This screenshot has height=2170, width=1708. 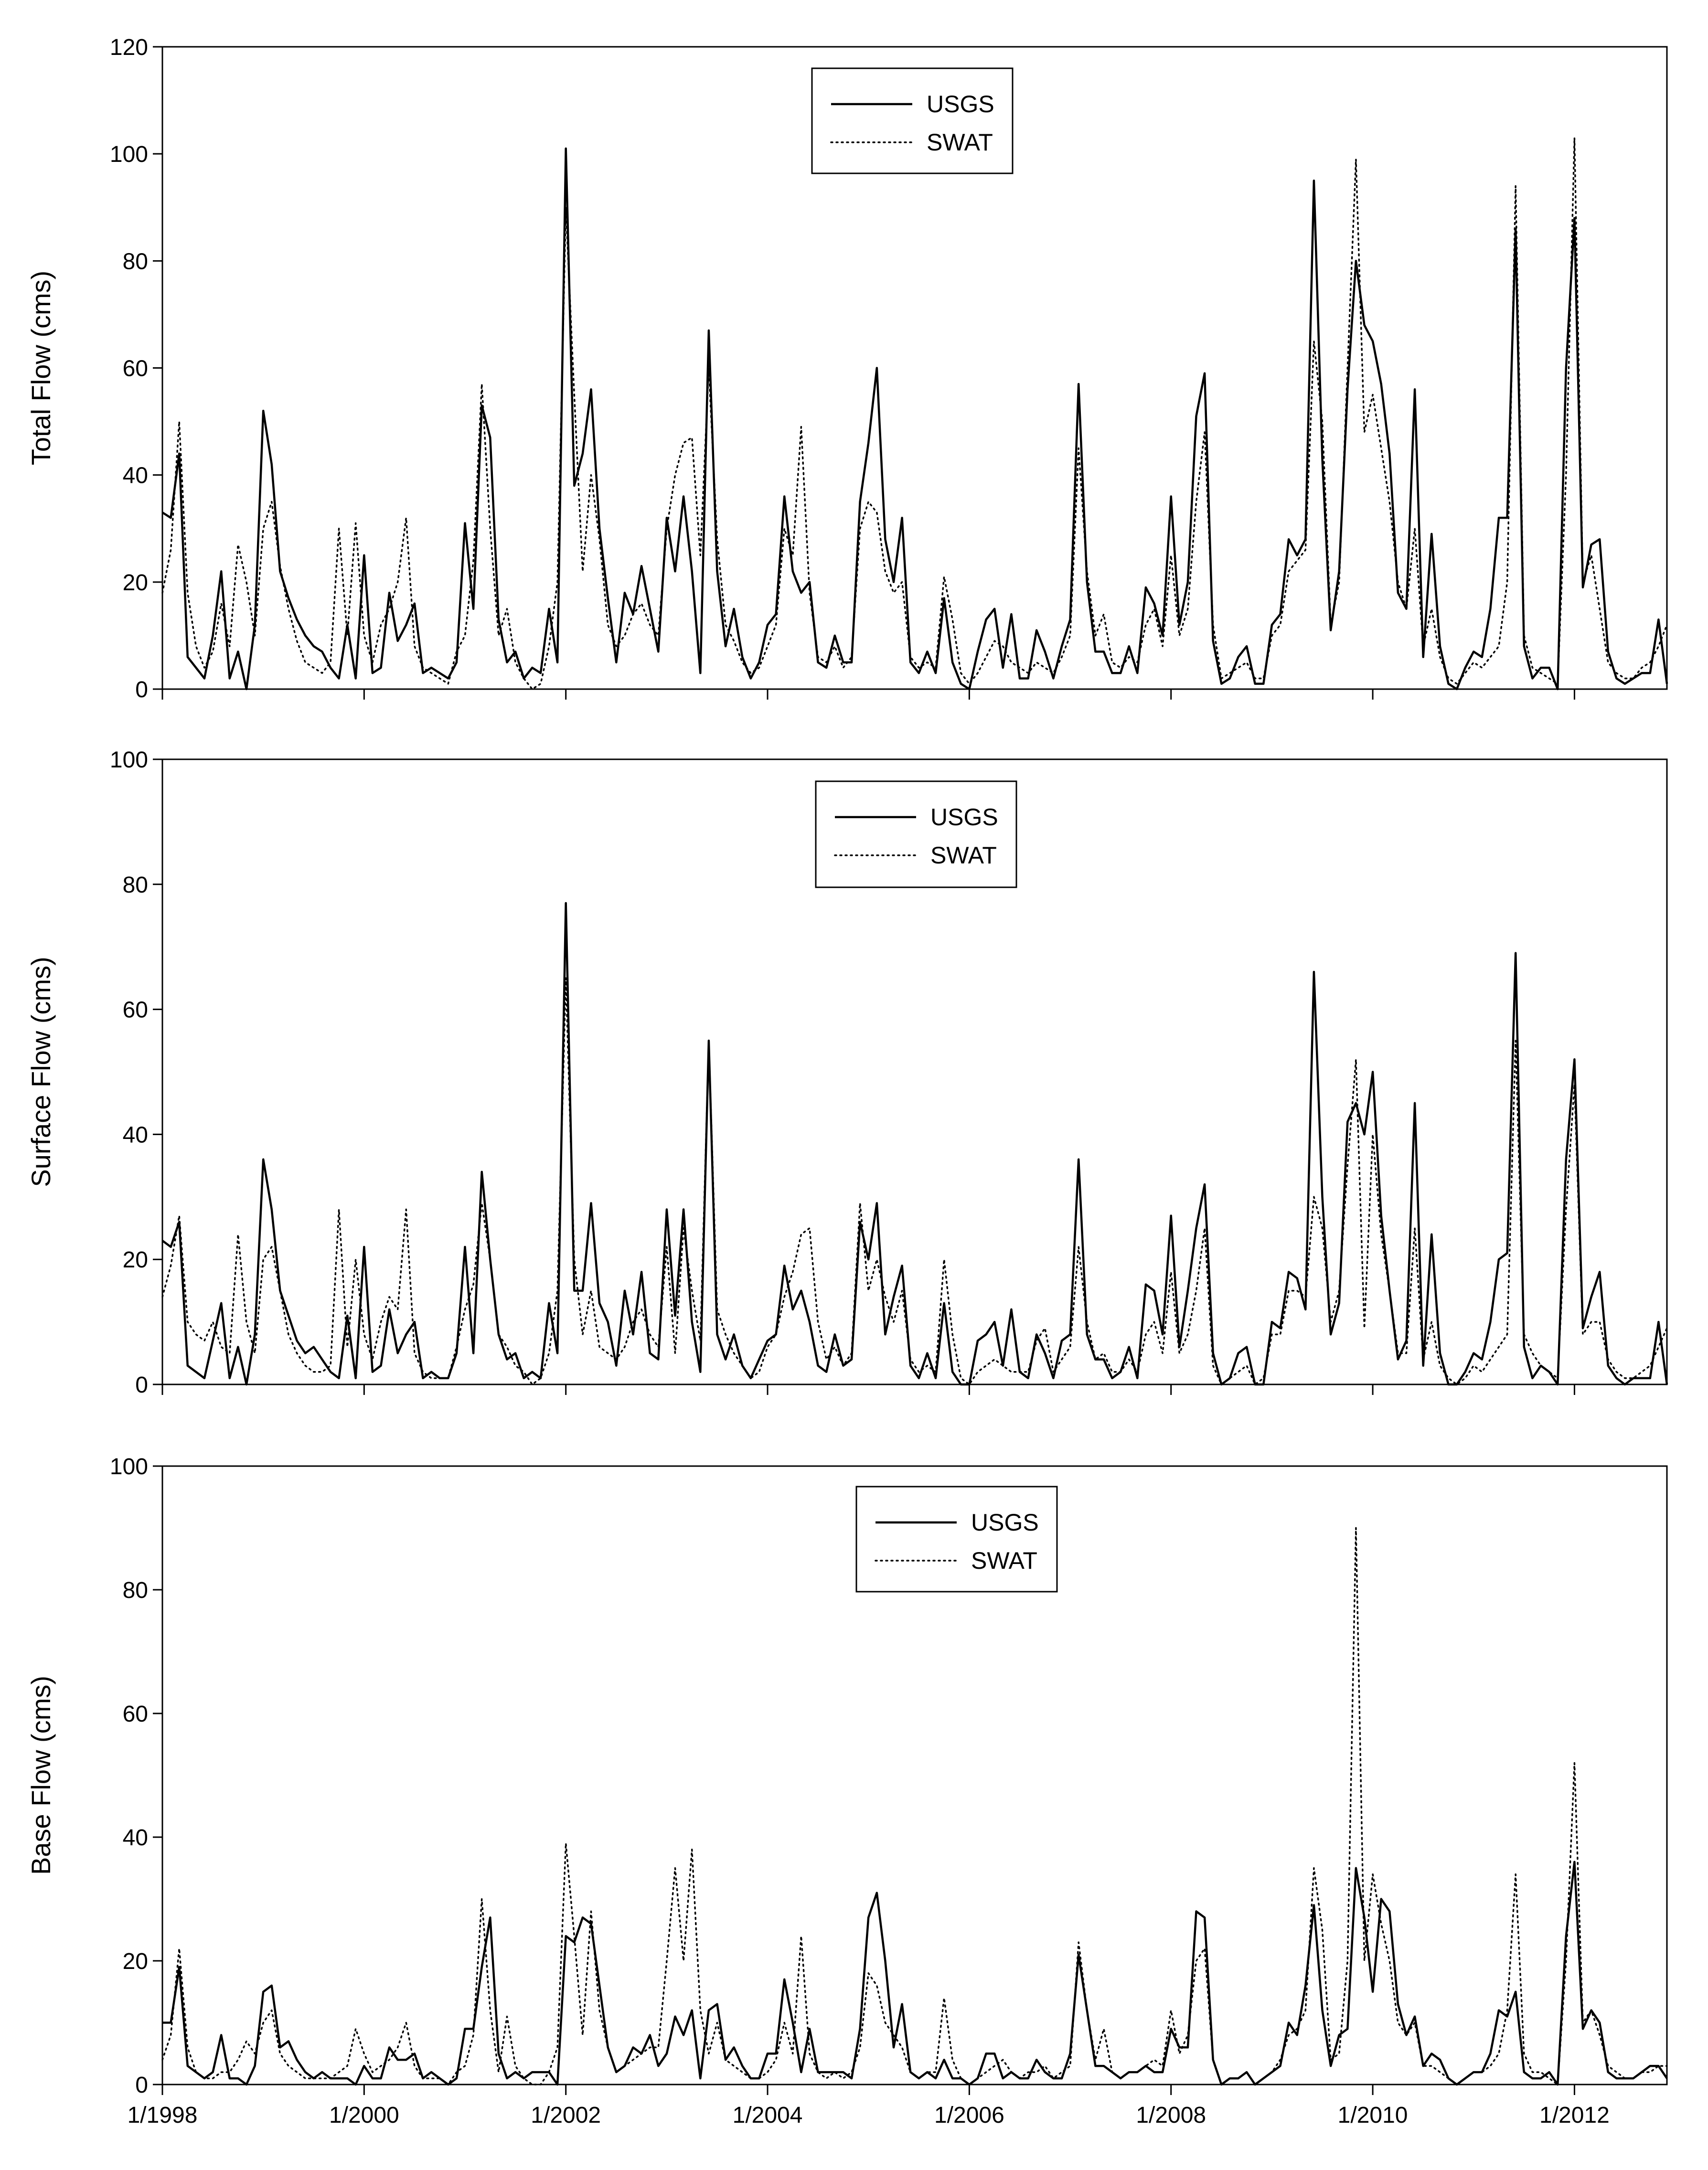 What do you see at coordinates (364, 2115) in the screenshot?
I see `x-tick-label: 1/2000` at bounding box center [364, 2115].